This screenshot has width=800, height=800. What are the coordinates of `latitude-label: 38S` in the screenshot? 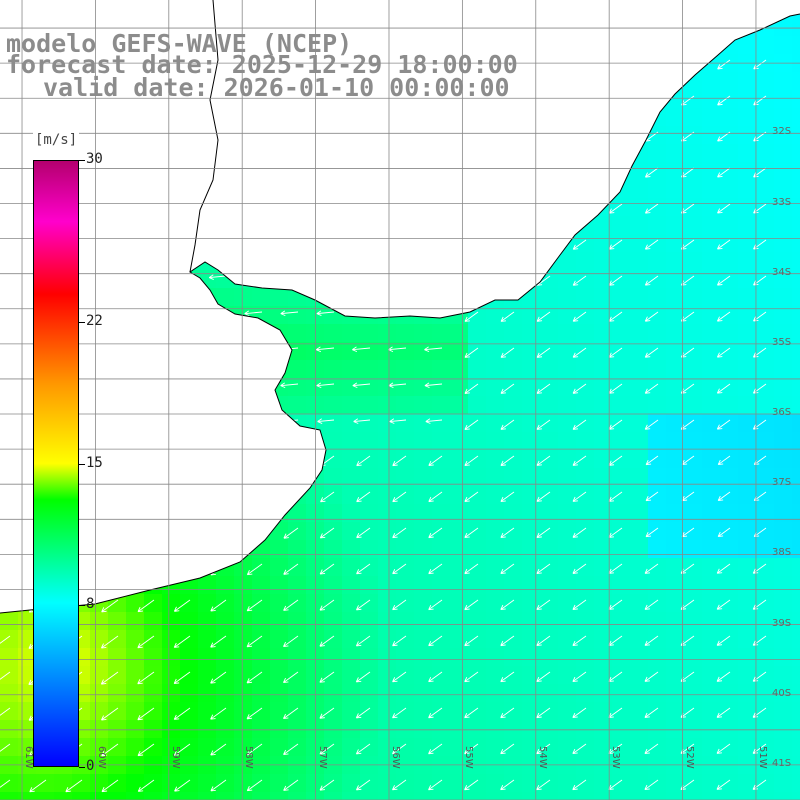 It's located at (782, 553).